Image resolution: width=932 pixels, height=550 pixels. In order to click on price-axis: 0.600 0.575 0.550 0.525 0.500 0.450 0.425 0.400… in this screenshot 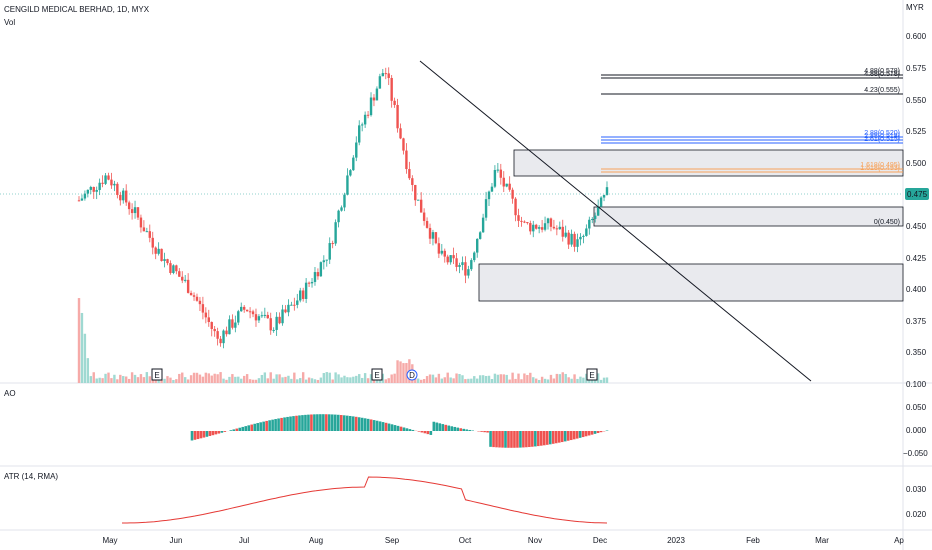, I will do `click(916, 210)`.